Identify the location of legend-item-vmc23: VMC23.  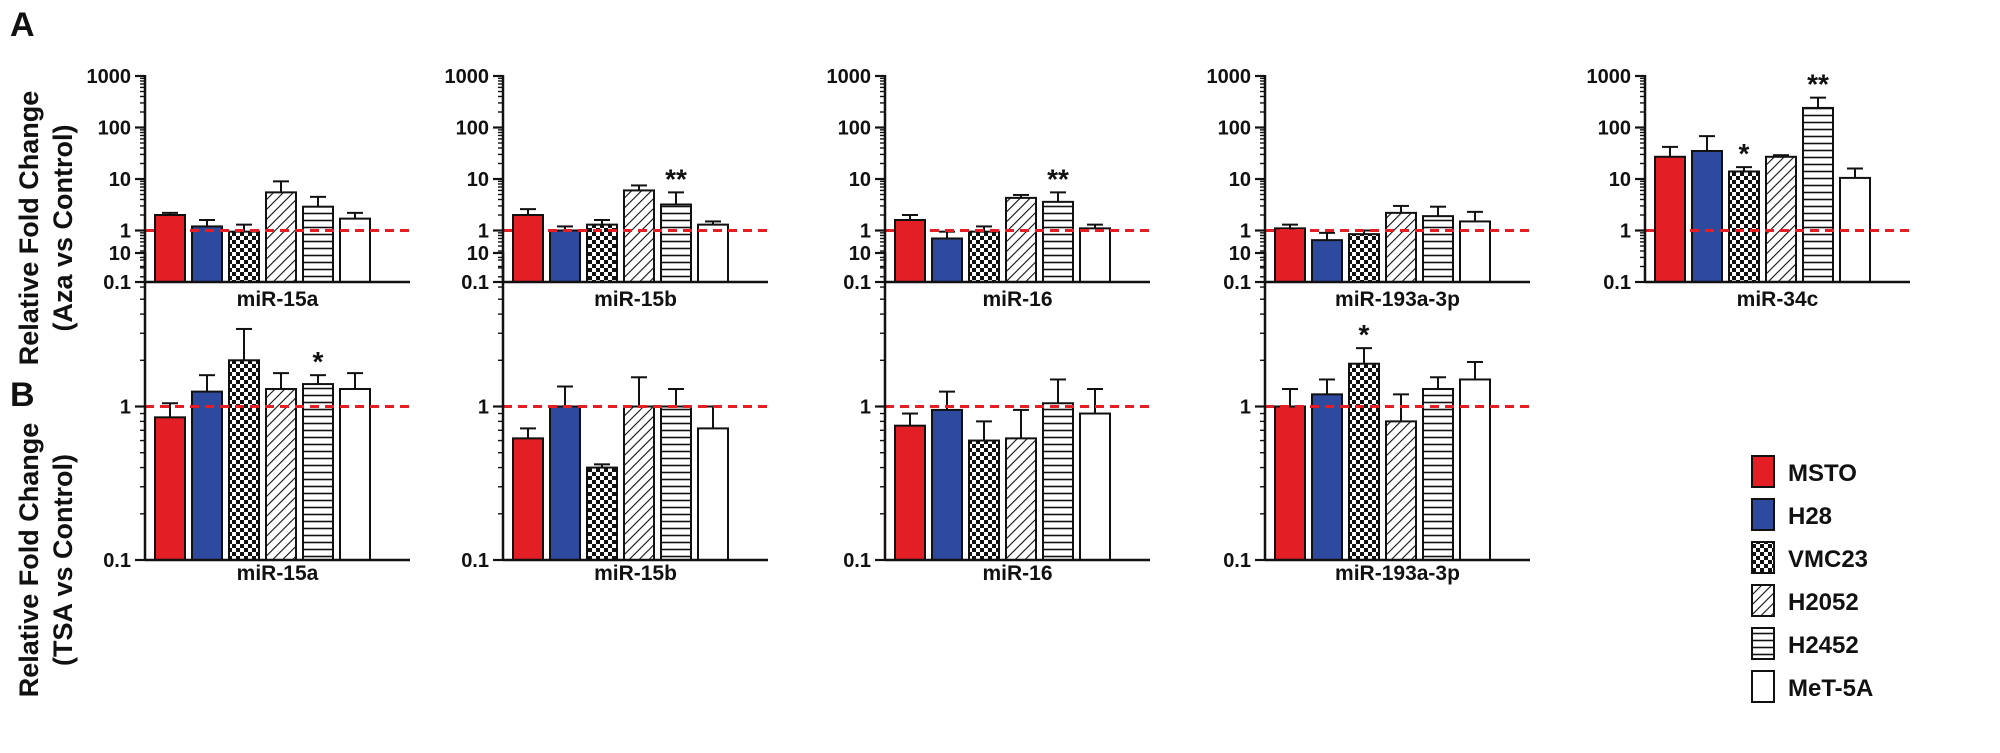
(1809, 557).